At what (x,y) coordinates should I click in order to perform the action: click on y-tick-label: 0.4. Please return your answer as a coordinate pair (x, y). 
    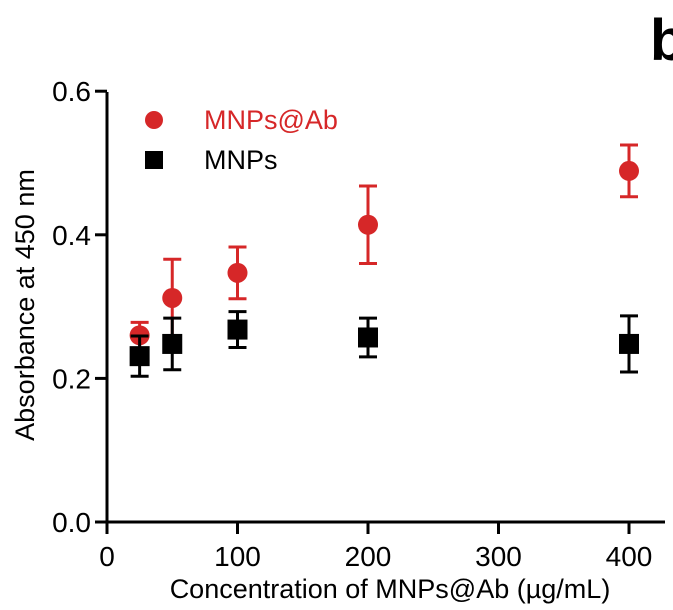
    Looking at the image, I should click on (71, 235).